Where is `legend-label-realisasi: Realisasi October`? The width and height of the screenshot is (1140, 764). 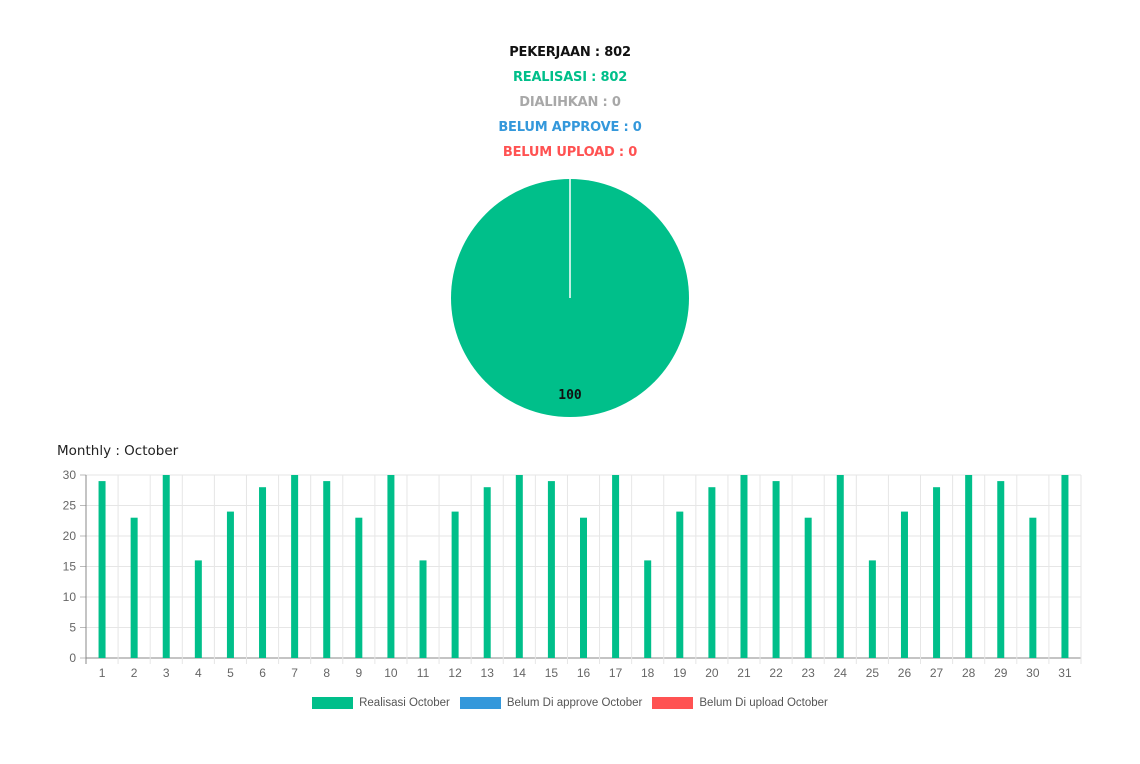
legend-label-realisasi: Realisasi October is located at coordinates (404, 703).